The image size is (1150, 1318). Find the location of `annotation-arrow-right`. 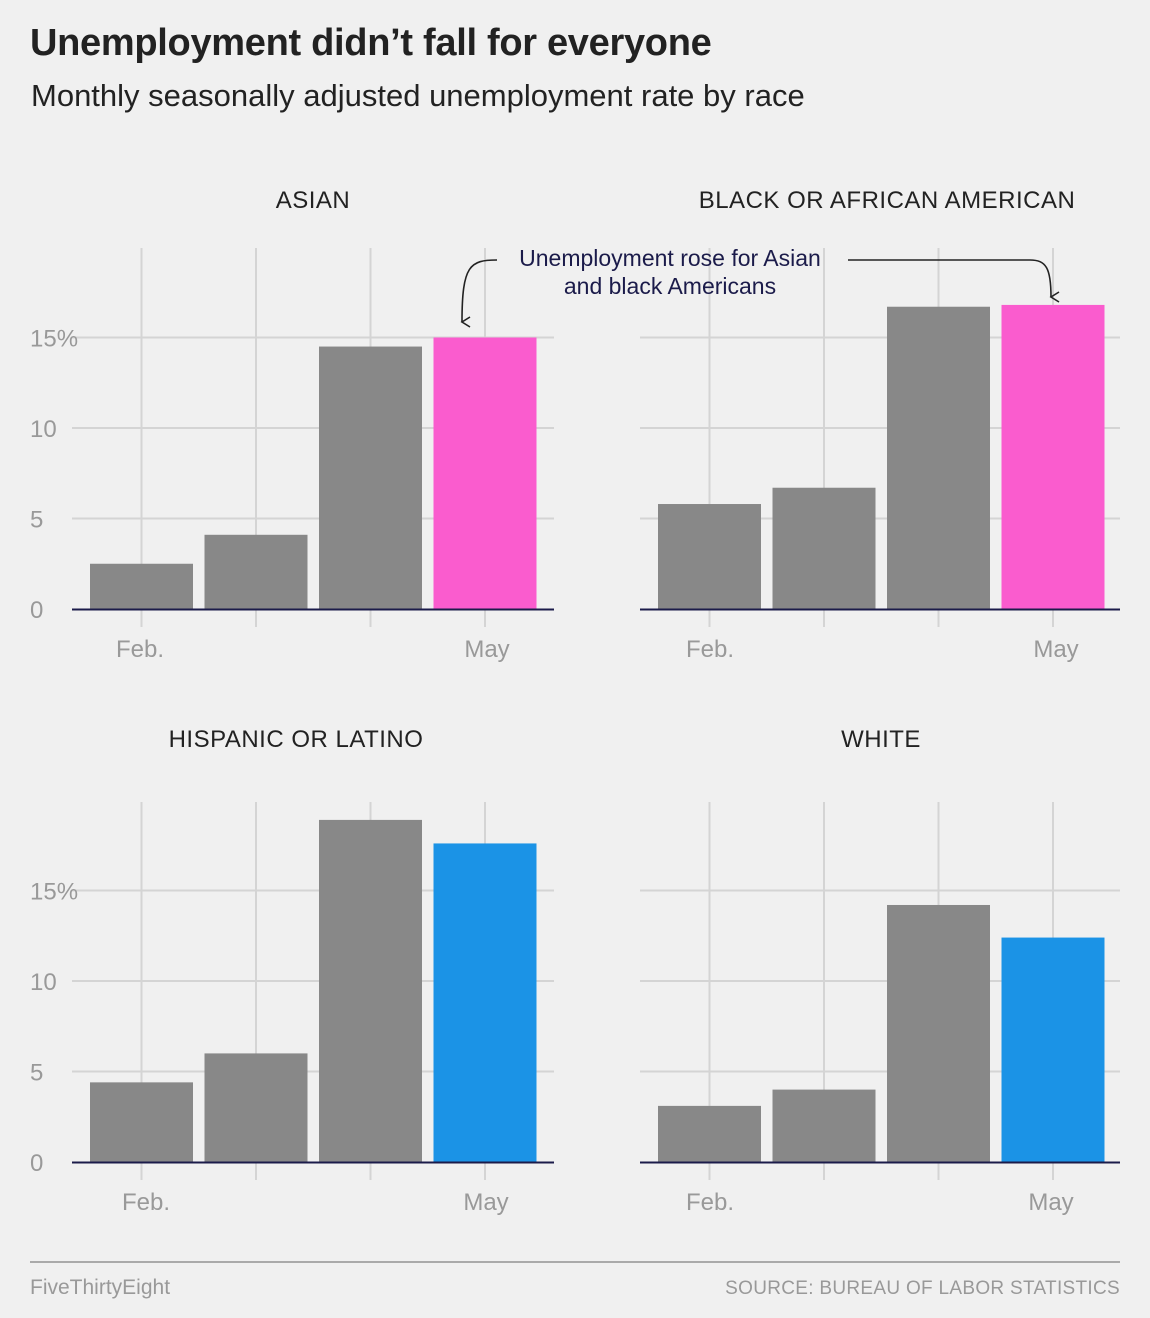

annotation-arrow-right is located at coordinates (954, 281).